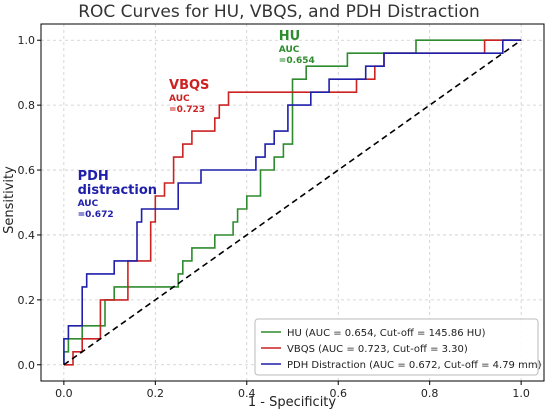 Image resolution: width=550 pixels, height=413 pixels. Describe the element at coordinates (292, 402) in the screenshot. I see `x-axis-label: 1 - Specificity` at that location.